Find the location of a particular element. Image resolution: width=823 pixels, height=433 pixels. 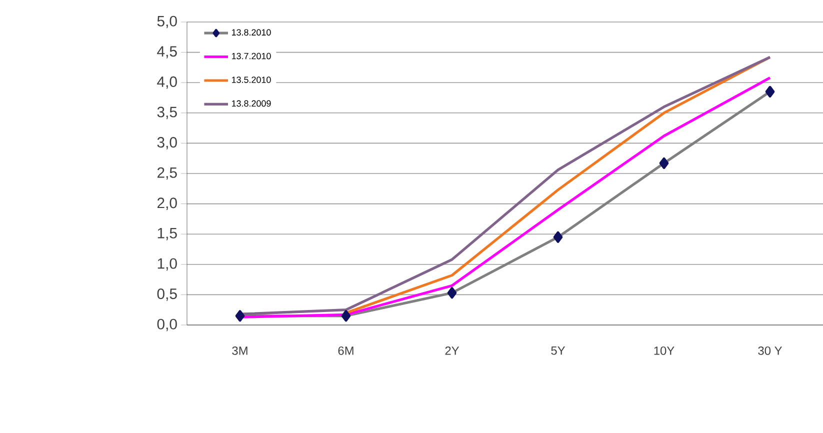

legend-label: 13.8.2010 is located at coordinates (251, 32).